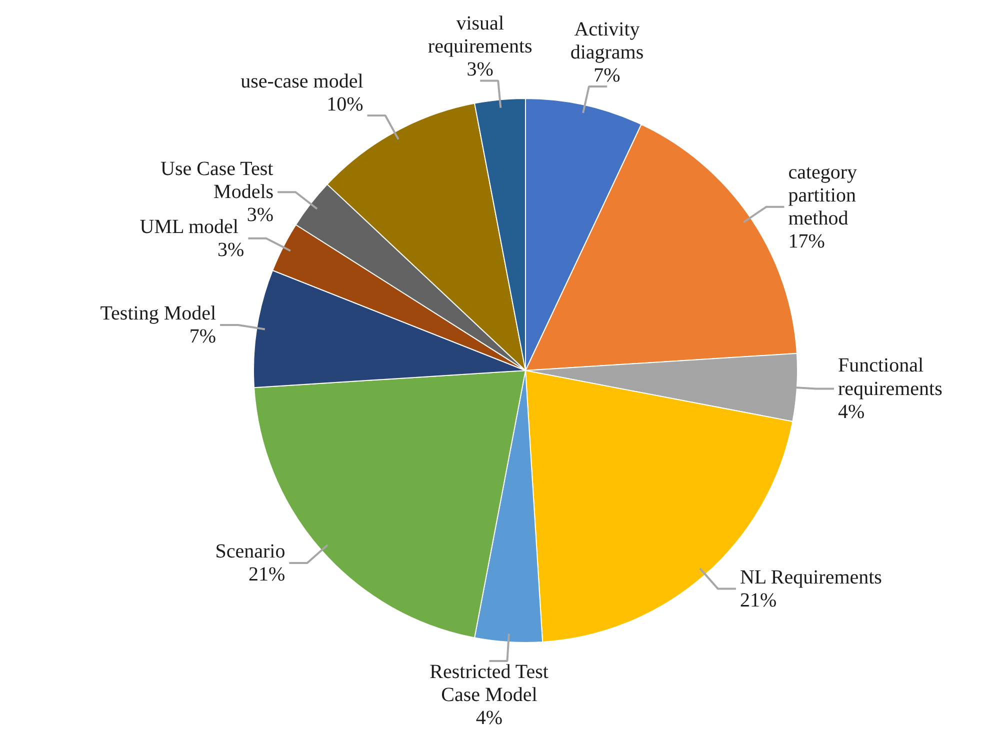  I want to click on slice-label: Functional requirements, so click(890, 377).